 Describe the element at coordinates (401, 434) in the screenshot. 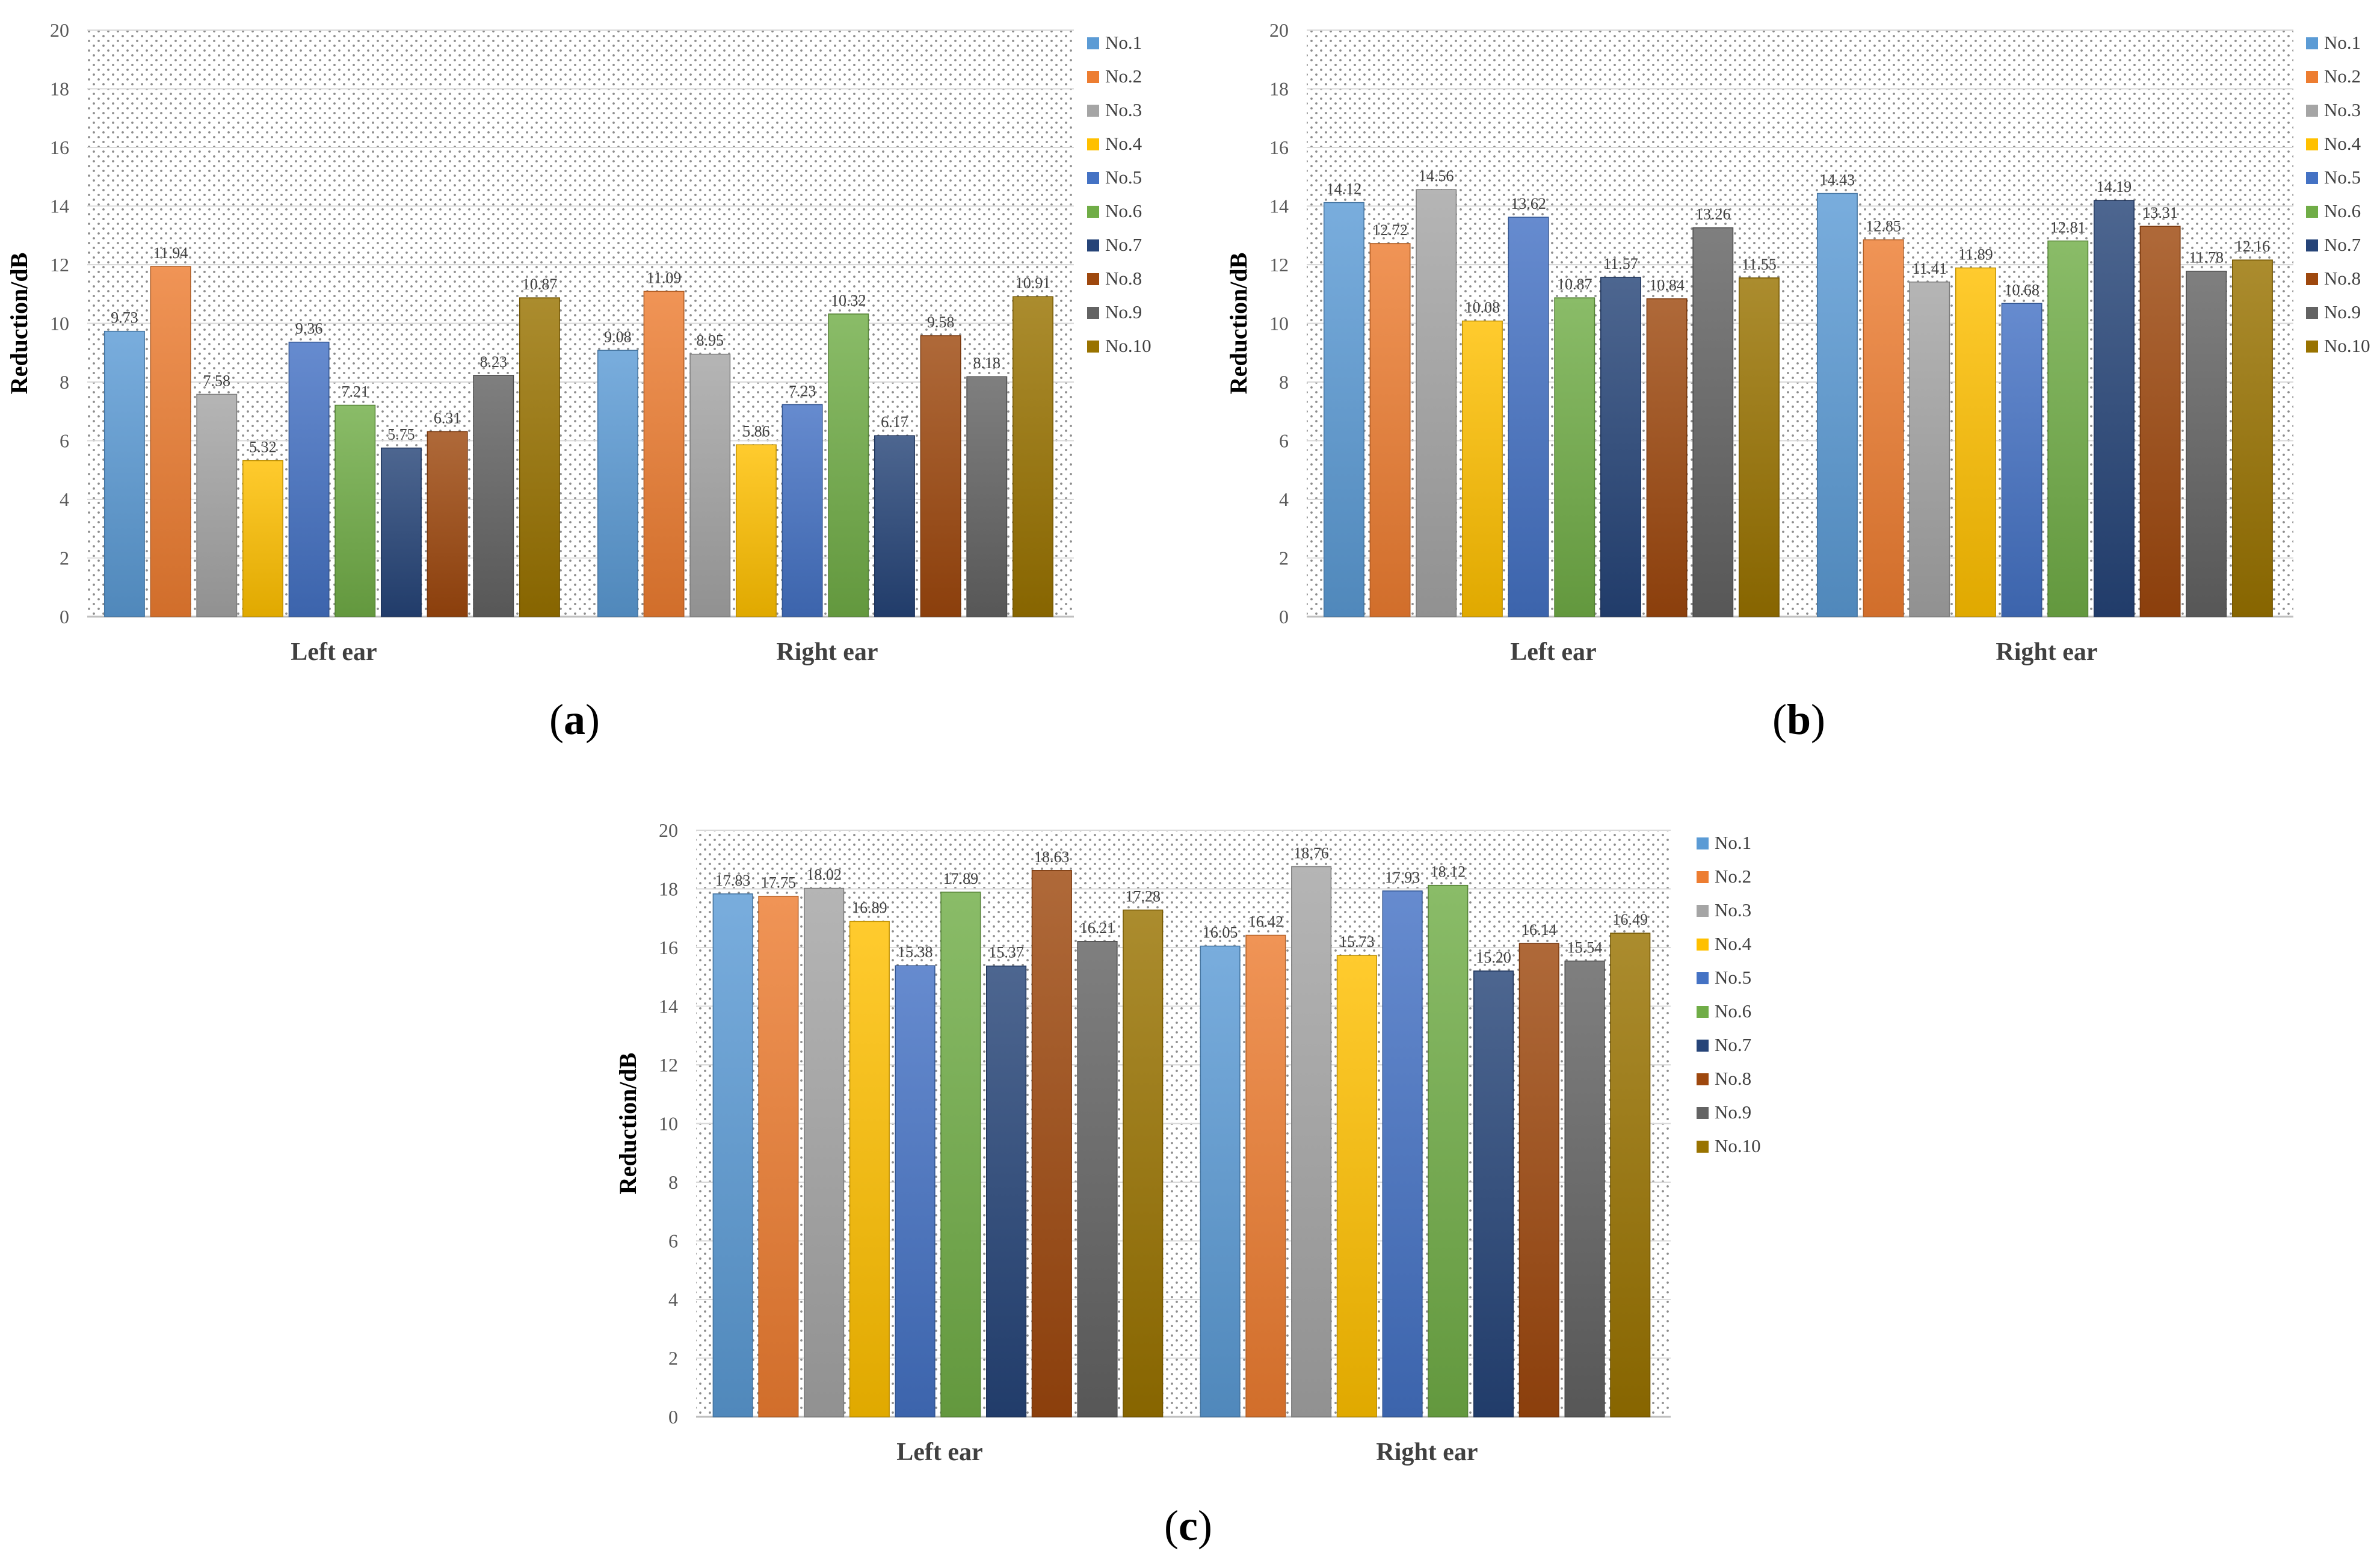

I see `data-label: 5.75` at that location.